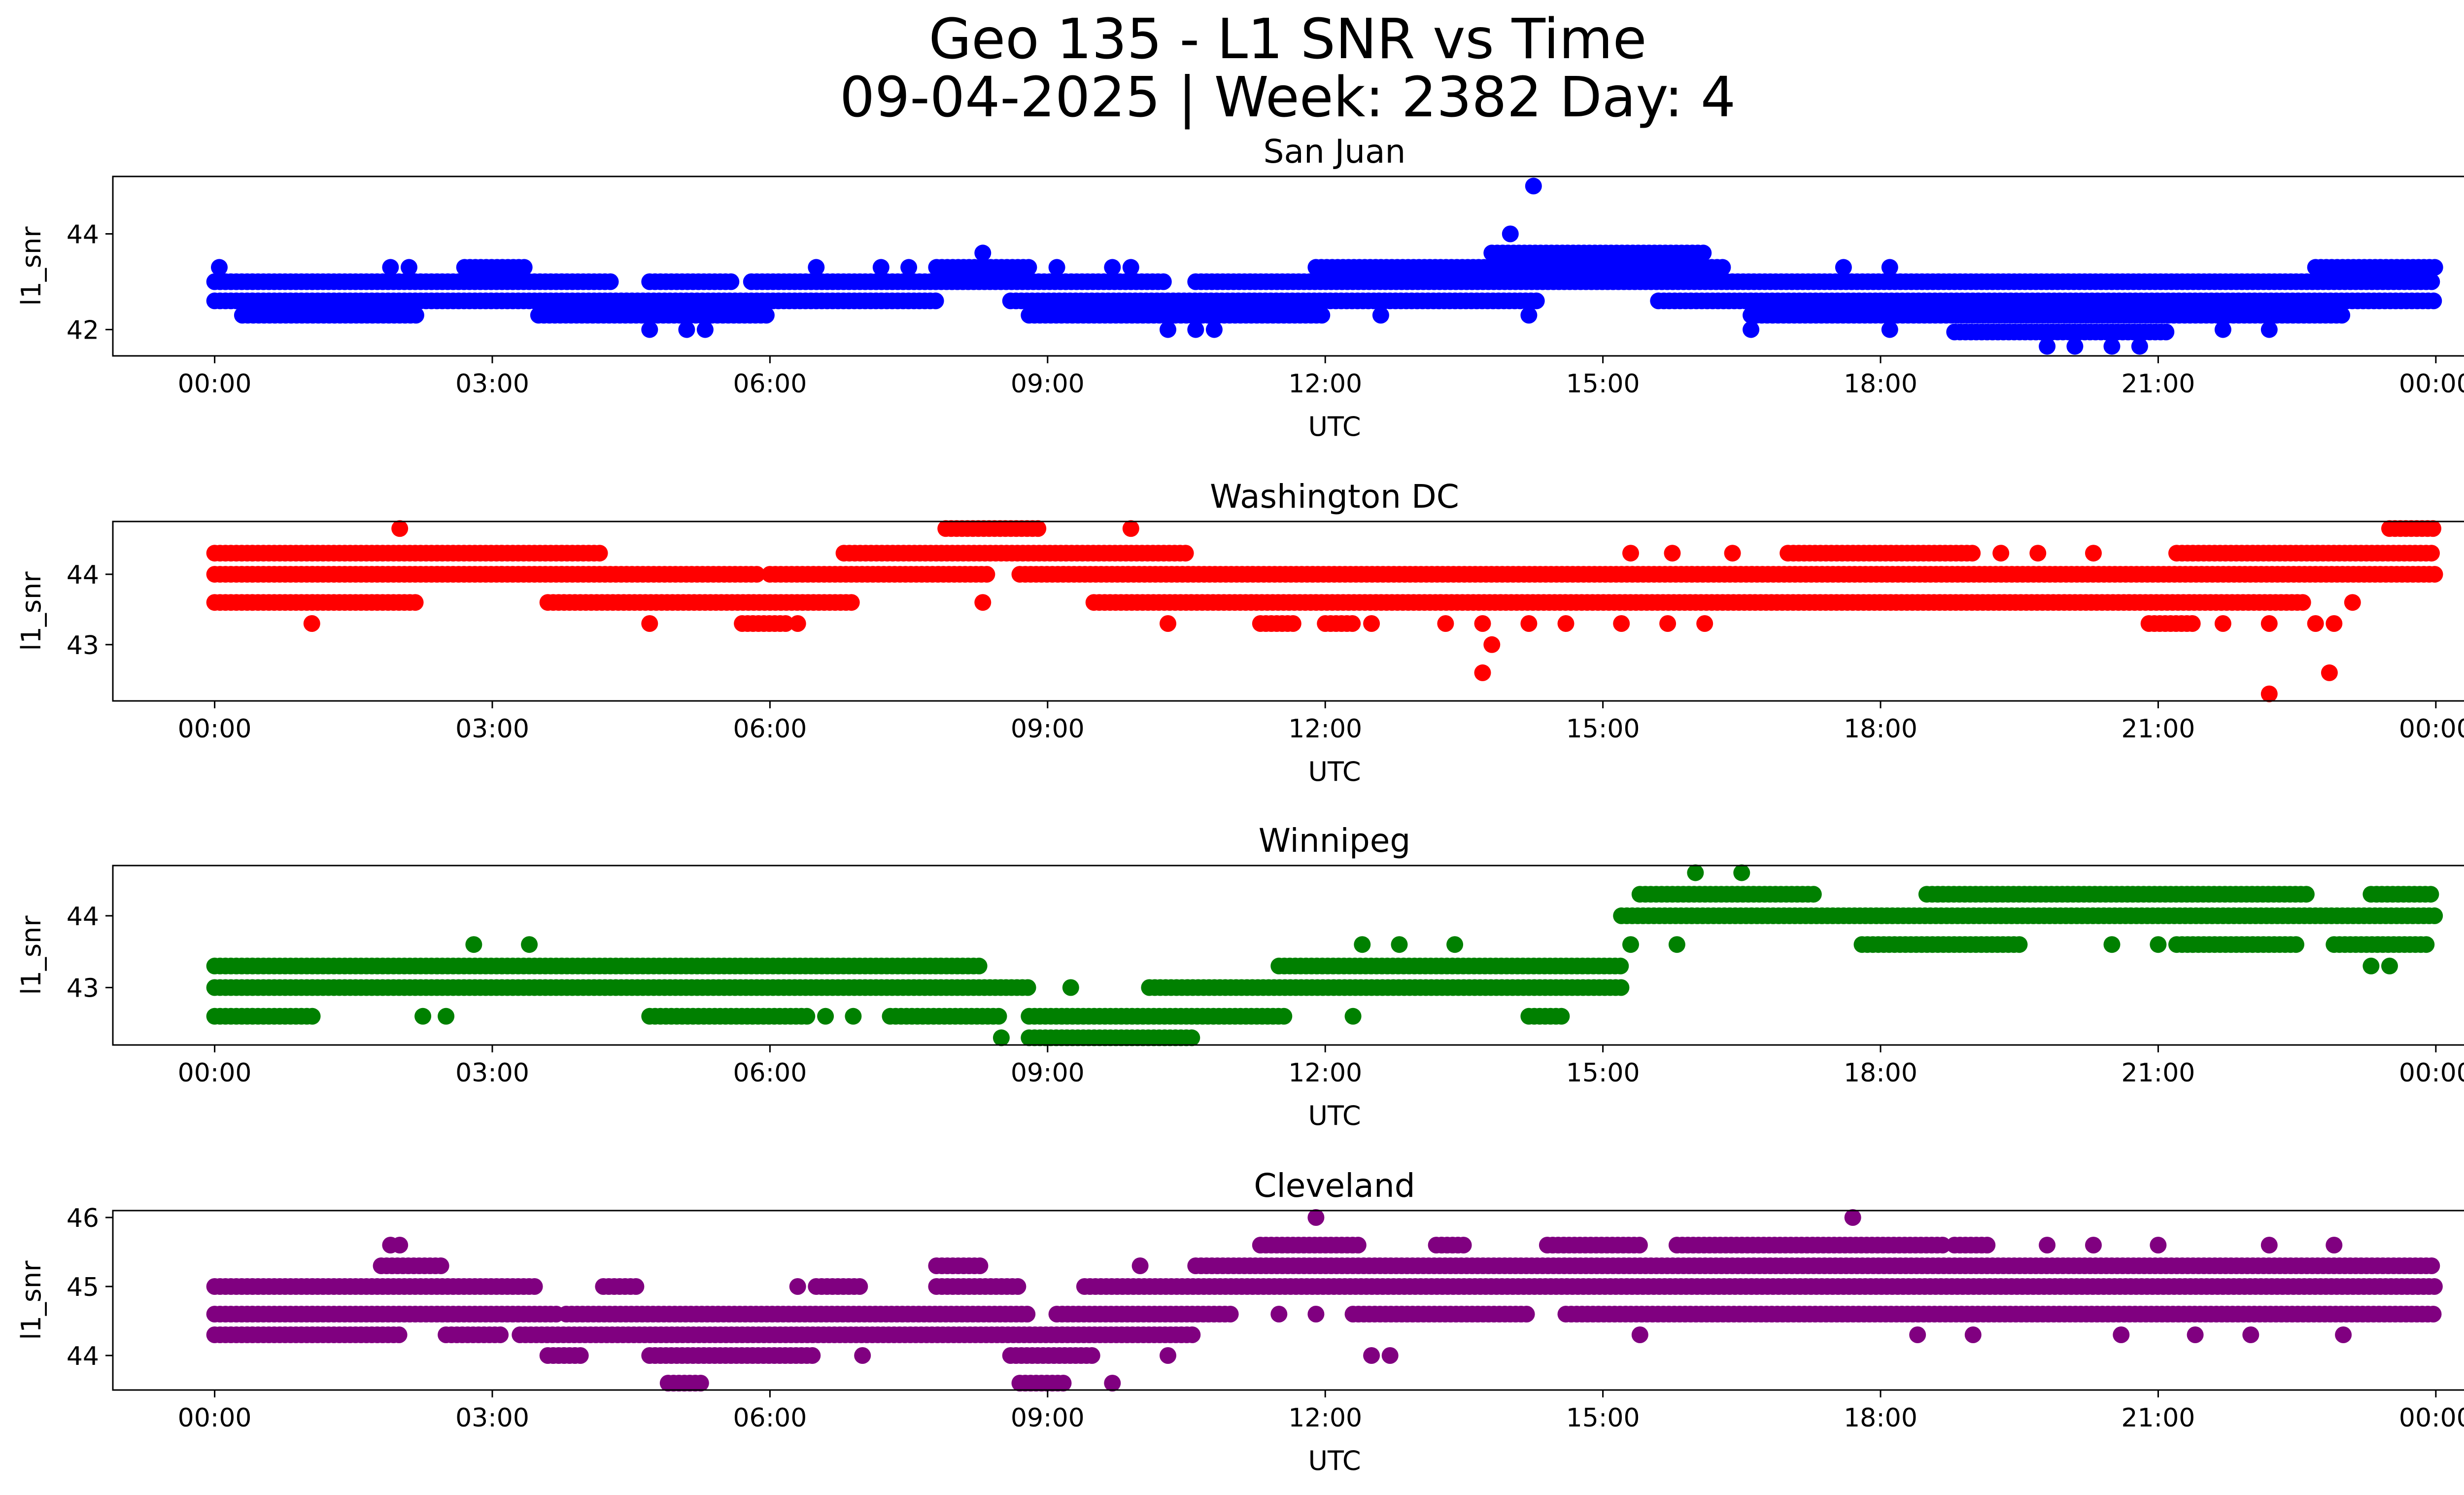 This screenshot has height=1495, width=2464. Describe the element at coordinates (1325, 1418) in the screenshot. I see `x-tick-label: 12:00` at that location.